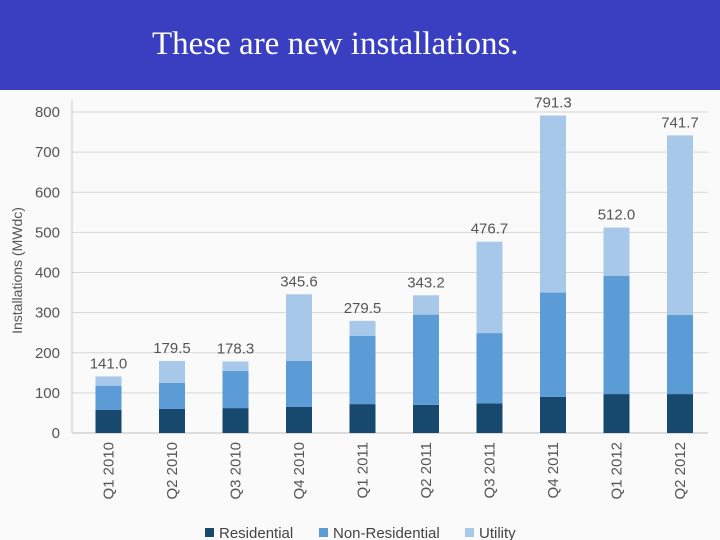 This screenshot has height=540, width=720. What do you see at coordinates (236, 348) in the screenshot?
I see `total-label: 178.3` at bounding box center [236, 348].